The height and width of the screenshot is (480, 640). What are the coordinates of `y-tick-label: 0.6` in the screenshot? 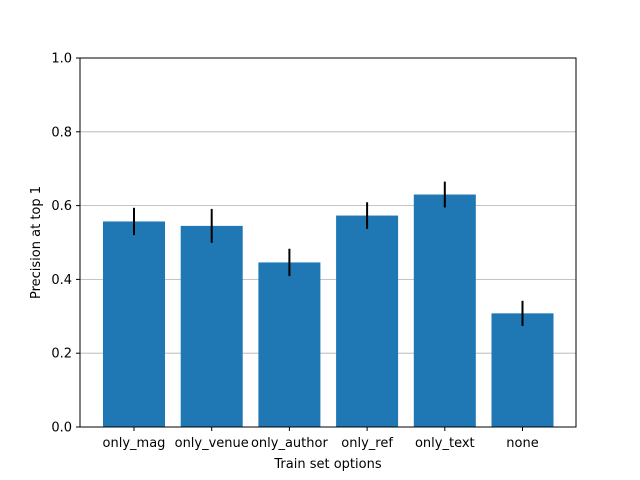 It's located at (61, 206).